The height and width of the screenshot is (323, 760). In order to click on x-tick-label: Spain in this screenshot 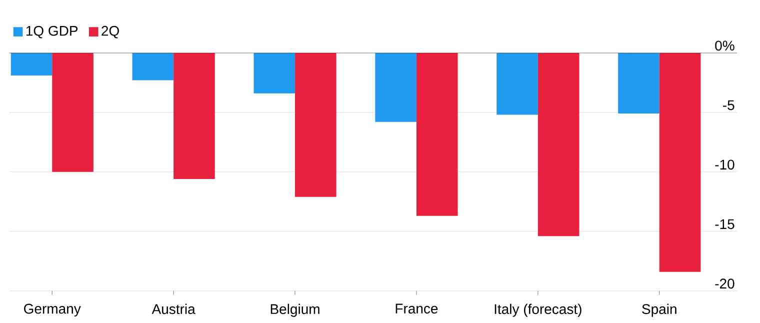, I will do `click(659, 310)`.